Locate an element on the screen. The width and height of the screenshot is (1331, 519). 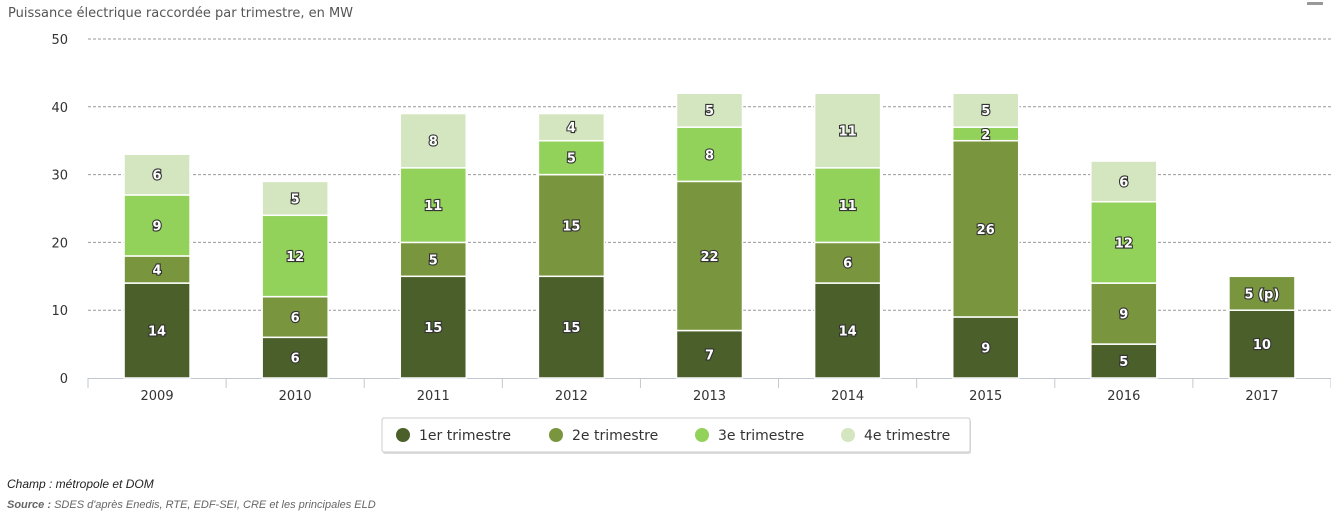
menu-icon is located at coordinates (1315, 3).